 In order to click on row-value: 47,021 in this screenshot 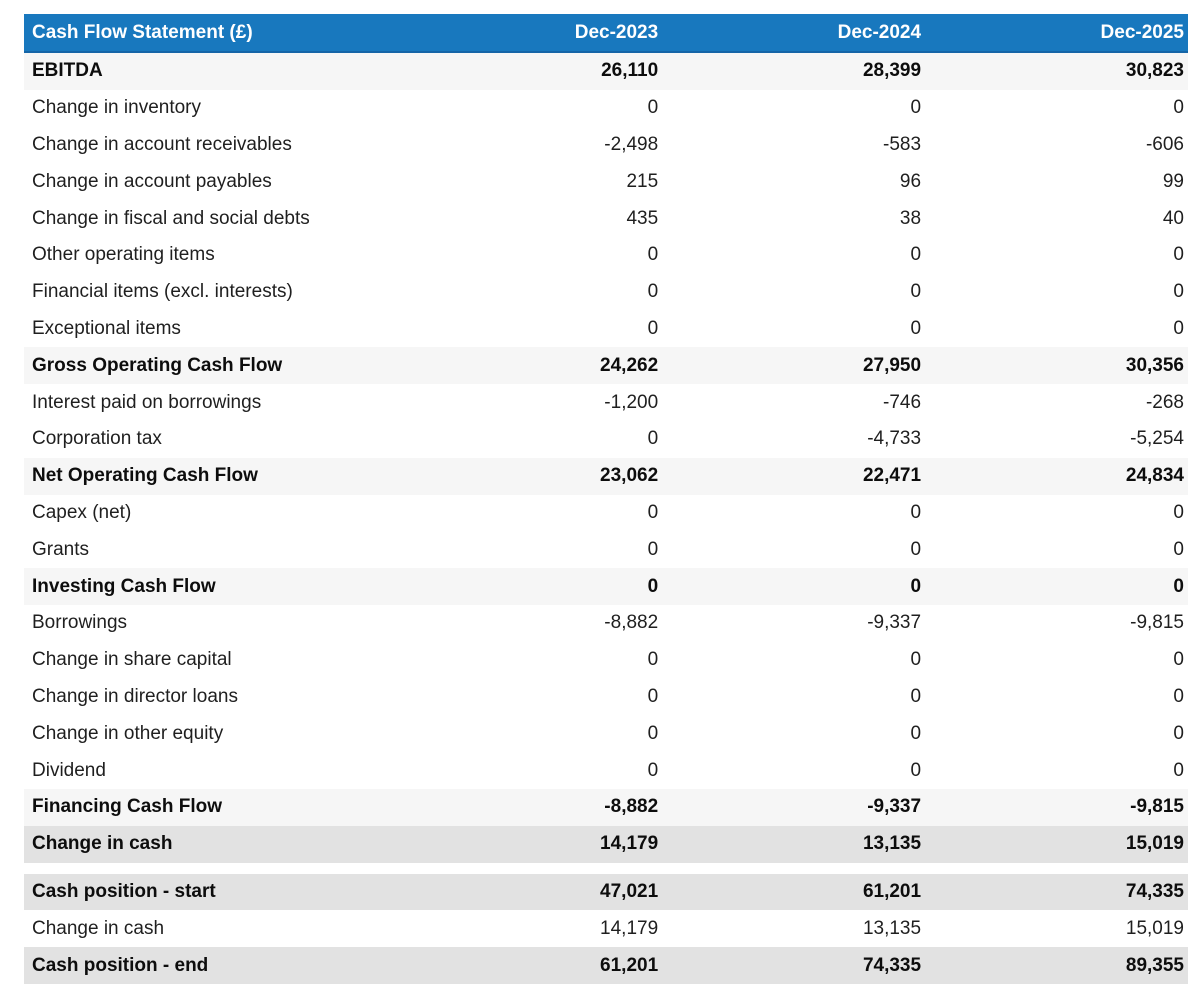, I will do `click(531, 892)`.